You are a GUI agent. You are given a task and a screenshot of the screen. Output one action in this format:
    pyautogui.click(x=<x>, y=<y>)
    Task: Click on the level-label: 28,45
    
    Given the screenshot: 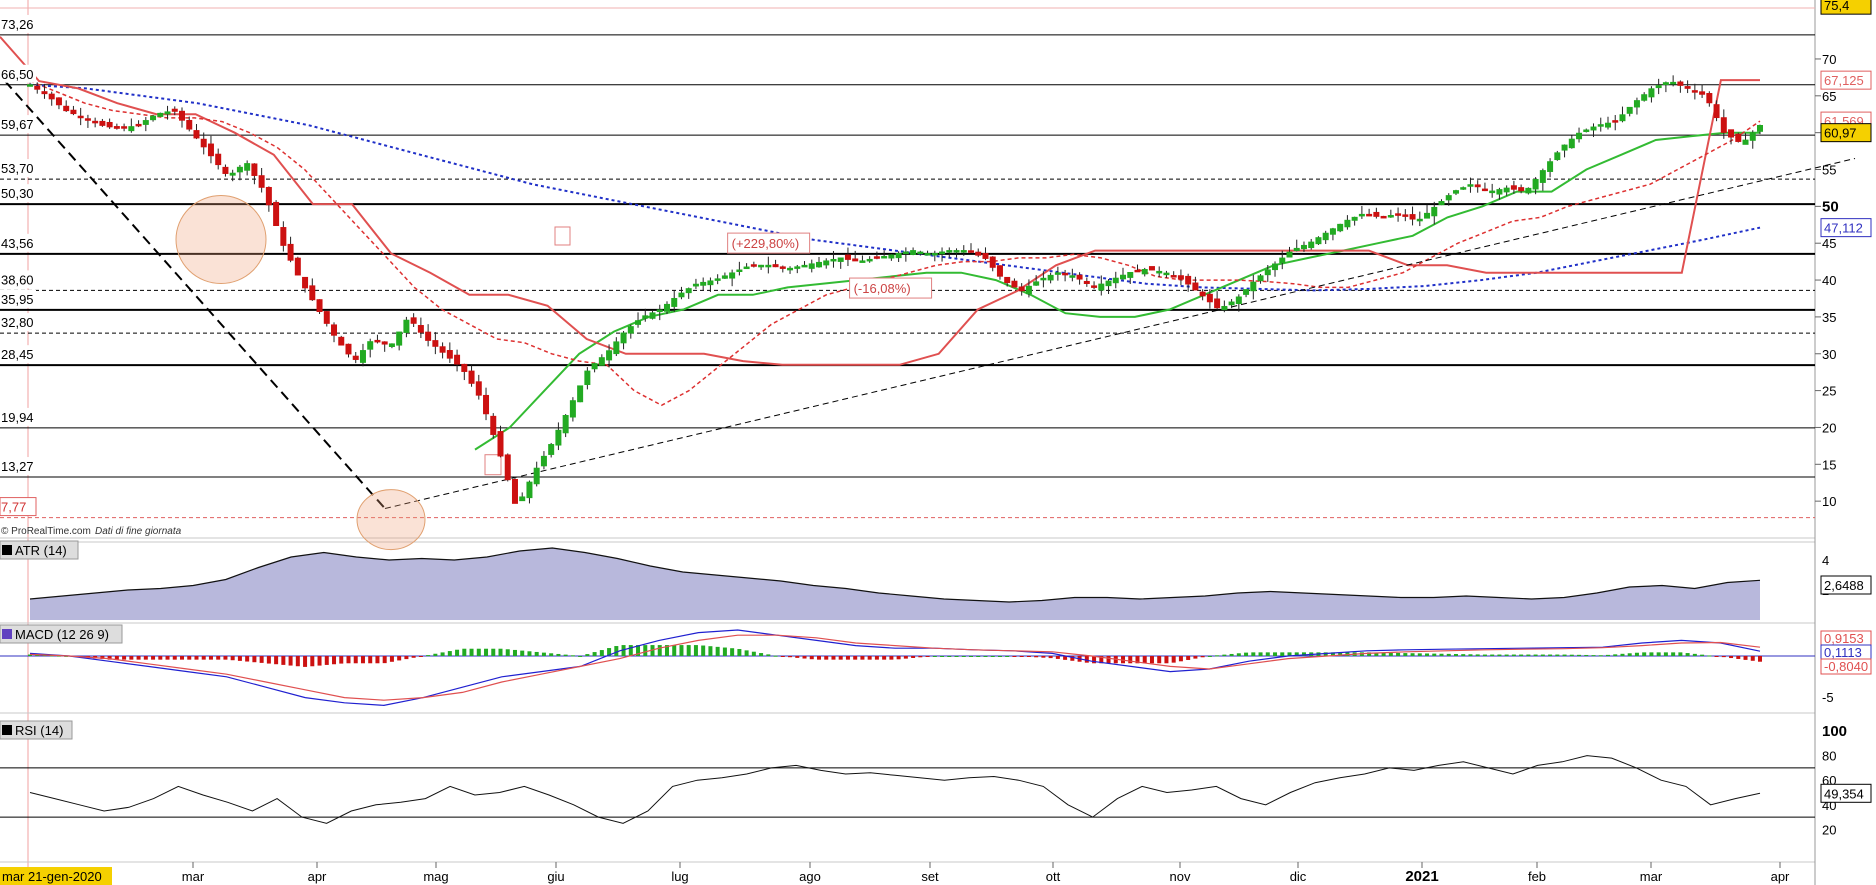 What is the action you would take?
    pyautogui.click(x=17, y=354)
    